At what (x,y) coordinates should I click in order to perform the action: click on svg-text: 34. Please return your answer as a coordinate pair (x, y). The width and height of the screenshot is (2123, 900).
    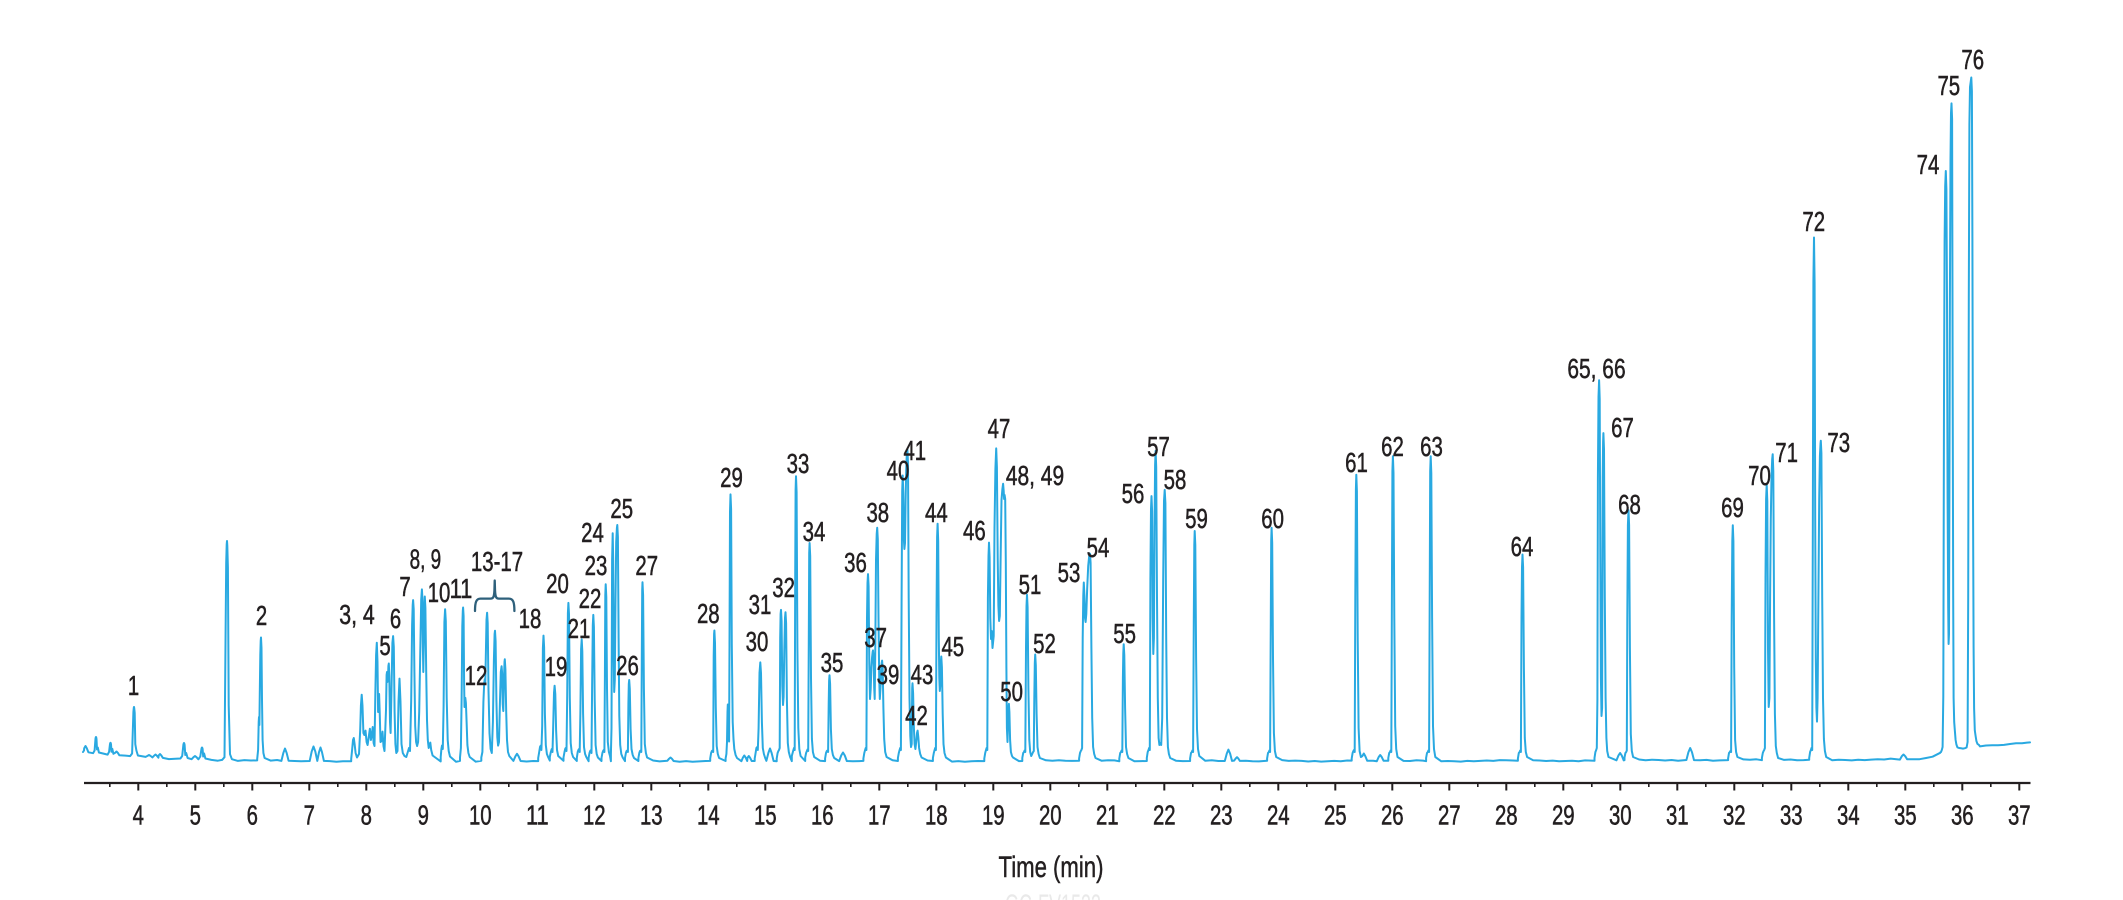
    Looking at the image, I should click on (1848, 815).